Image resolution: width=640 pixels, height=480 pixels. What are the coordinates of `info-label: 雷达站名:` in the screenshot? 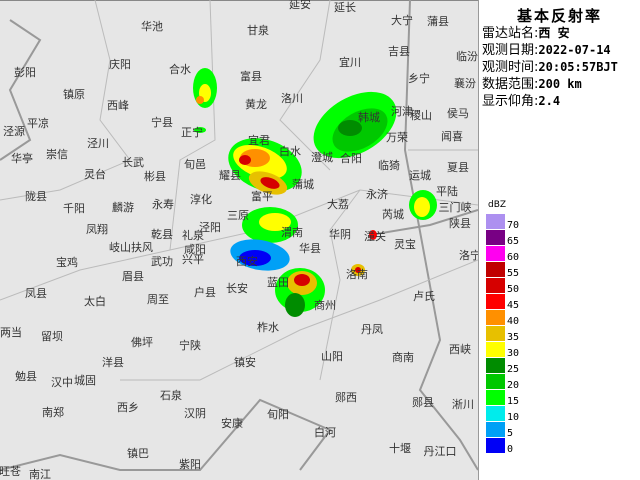 It's located at (510, 33).